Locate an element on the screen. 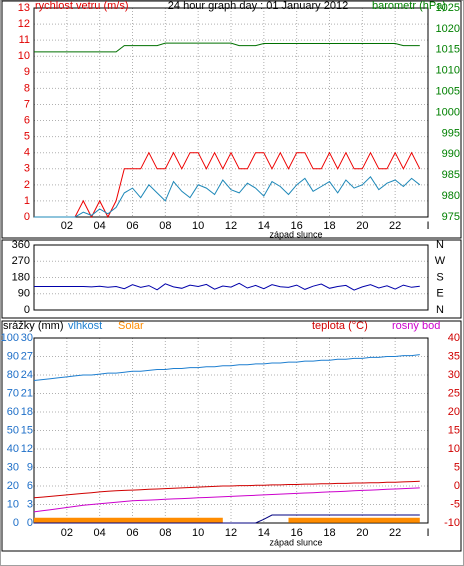 The height and width of the screenshot is (566, 464). legend-label: Solar is located at coordinates (131, 326).